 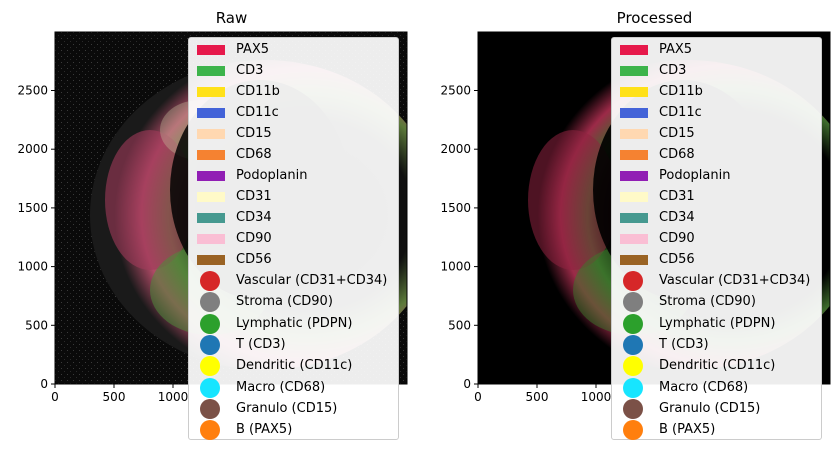 What do you see at coordinates (254, 196) in the screenshot?
I see `legend-label: CD31` at bounding box center [254, 196].